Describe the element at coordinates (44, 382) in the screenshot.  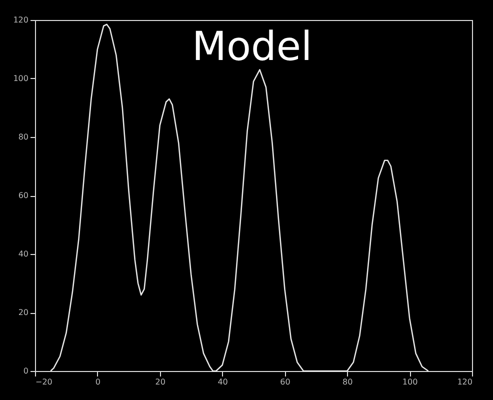
I see `x-tick-label: −20` at that location.